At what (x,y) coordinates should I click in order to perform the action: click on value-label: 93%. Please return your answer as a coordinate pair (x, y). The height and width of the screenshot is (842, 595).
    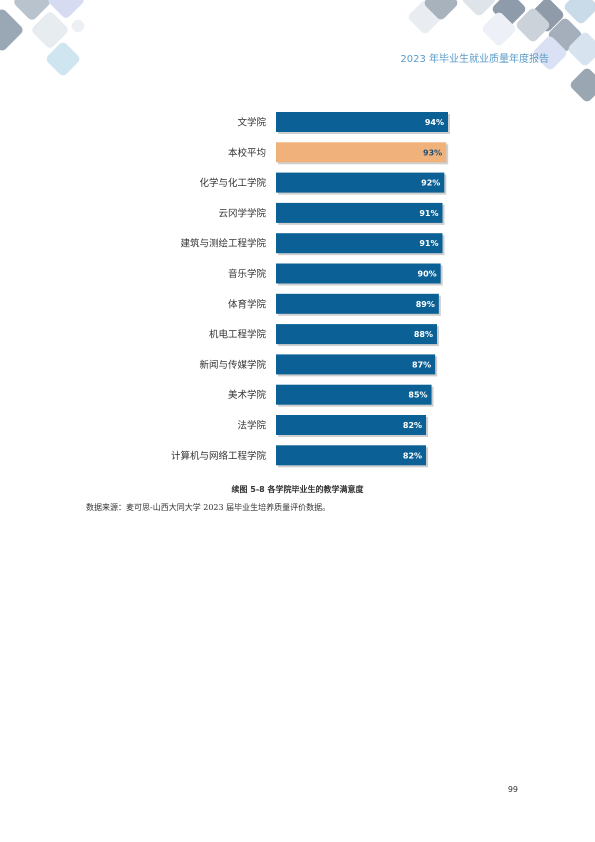
    Looking at the image, I should click on (432, 152).